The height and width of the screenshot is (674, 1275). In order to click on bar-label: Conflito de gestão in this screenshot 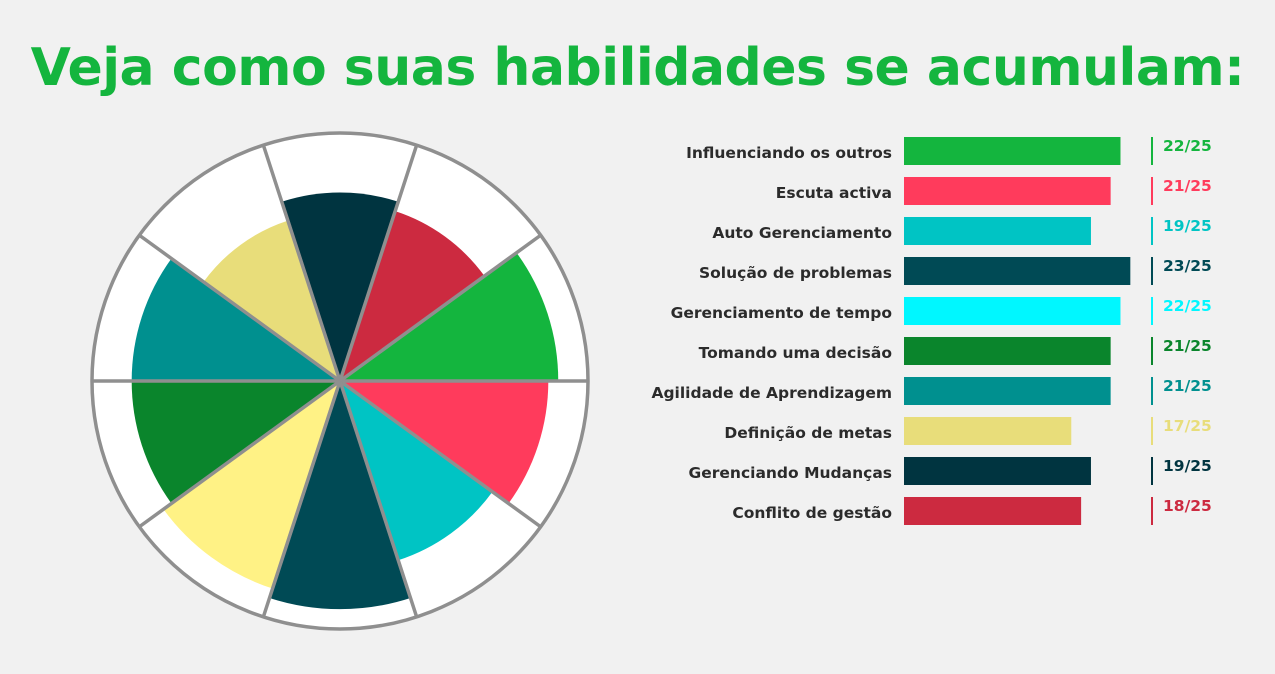, I will do `click(812, 513)`.